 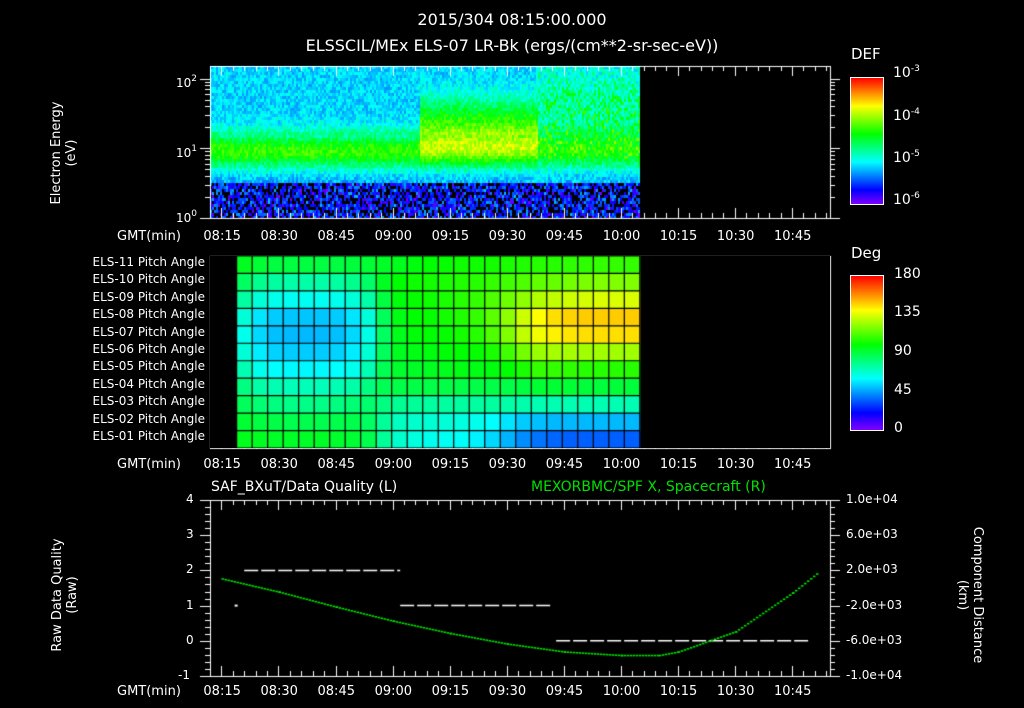 What do you see at coordinates (977, 595) in the screenshot?
I see `panel3-right-ylabel-line1: Component Distance` at bounding box center [977, 595].